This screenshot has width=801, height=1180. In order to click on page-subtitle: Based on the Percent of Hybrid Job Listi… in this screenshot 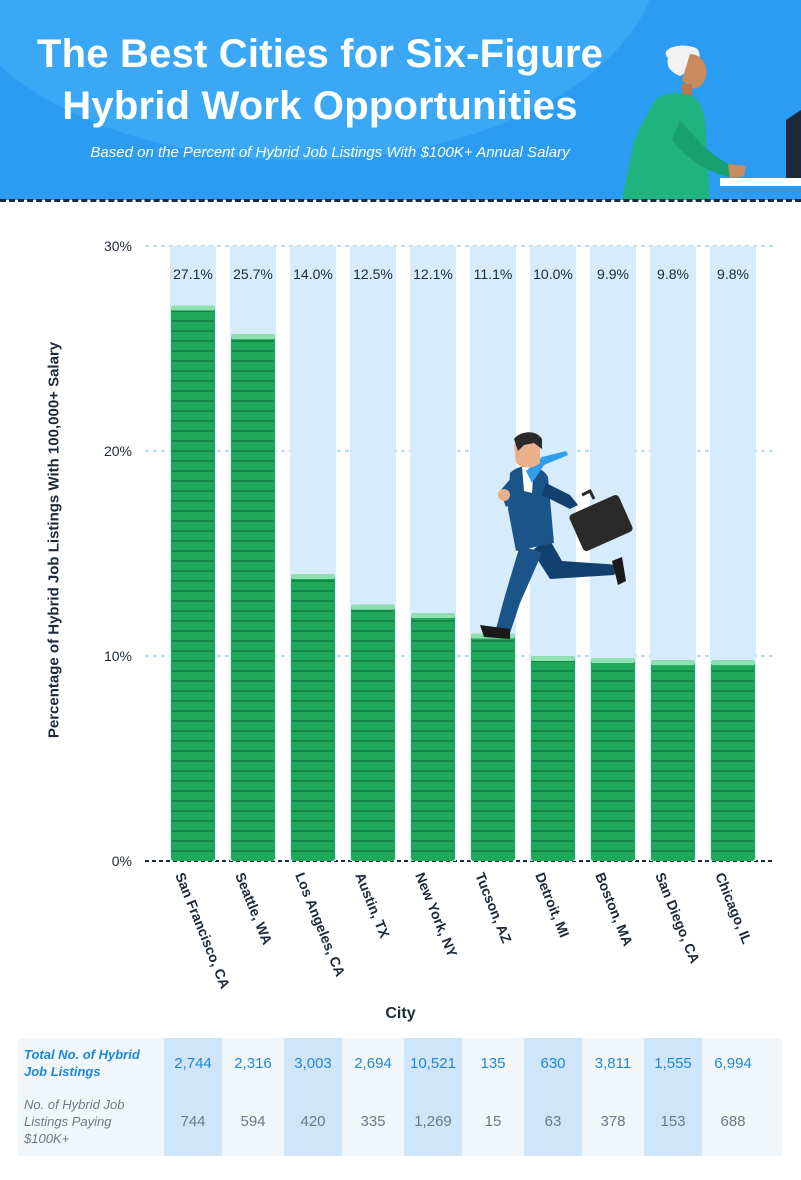, I will do `click(330, 152)`.